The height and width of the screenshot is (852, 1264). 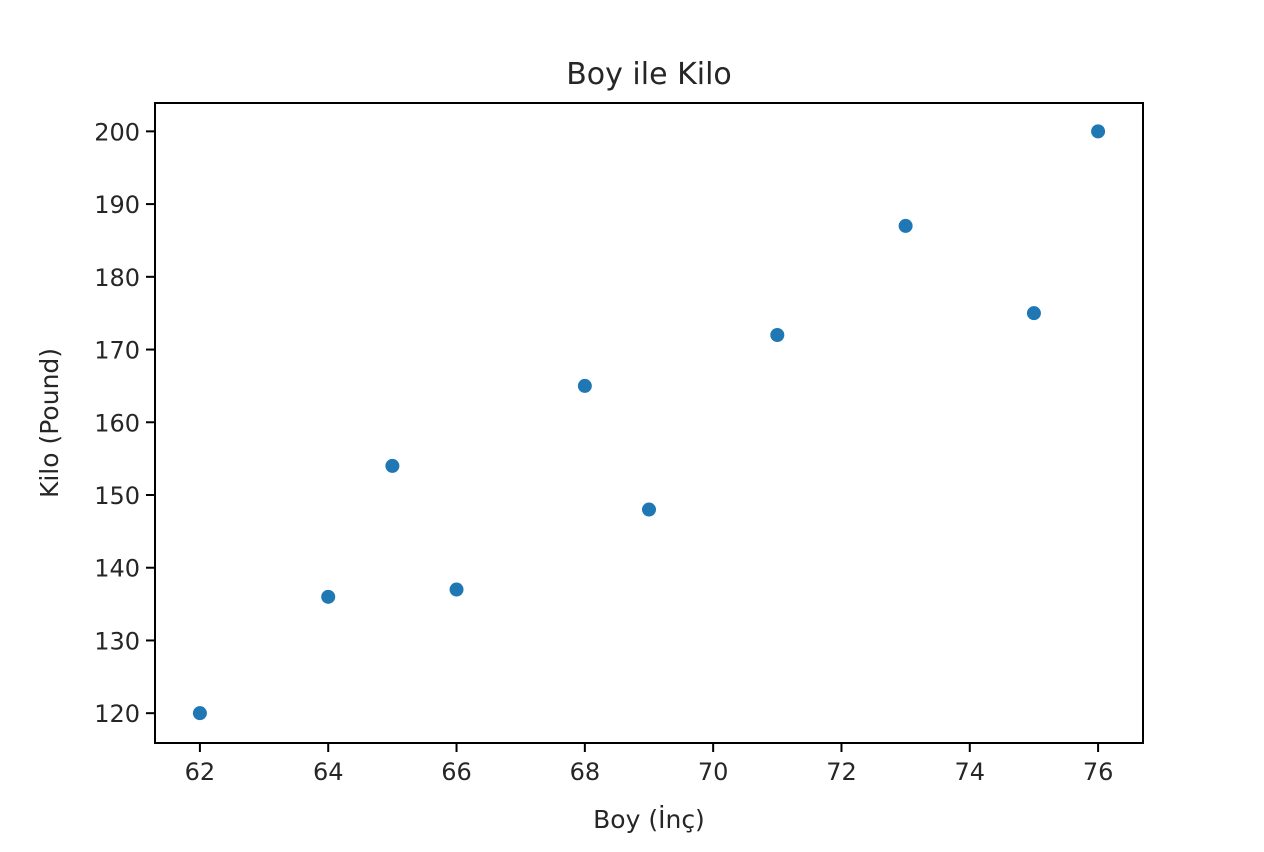 I want to click on y-tick-label: 160, so click(x=117, y=423).